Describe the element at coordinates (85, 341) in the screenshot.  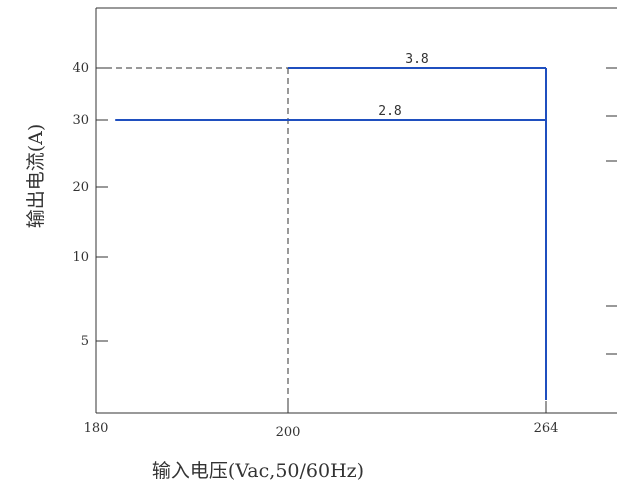
I see `y-tick-label-5: 5` at that location.